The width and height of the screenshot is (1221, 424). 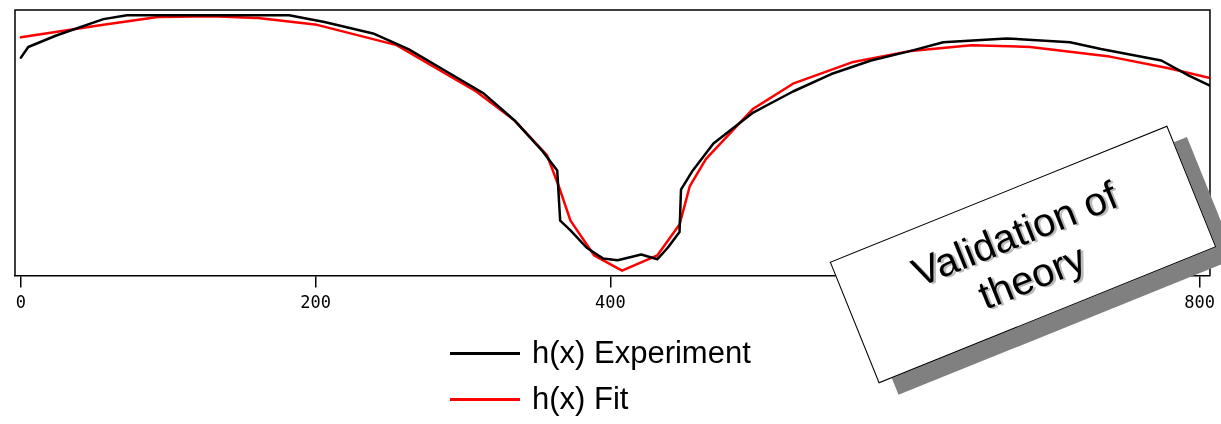 What do you see at coordinates (21, 302) in the screenshot?
I see `x-tick-label: 0` at bounding box center [21, 302].